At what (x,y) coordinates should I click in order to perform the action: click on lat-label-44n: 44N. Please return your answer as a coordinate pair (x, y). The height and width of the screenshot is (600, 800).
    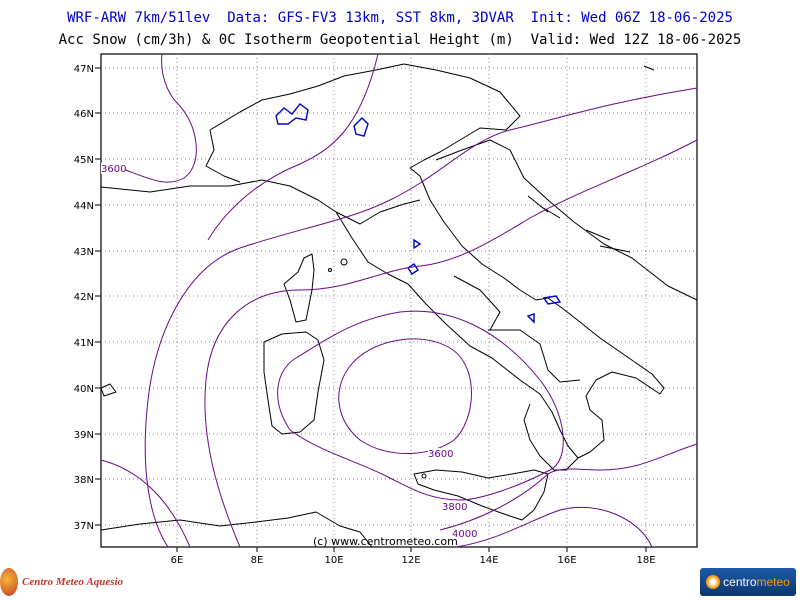
    Looking at the image, I should click on (84, 206).